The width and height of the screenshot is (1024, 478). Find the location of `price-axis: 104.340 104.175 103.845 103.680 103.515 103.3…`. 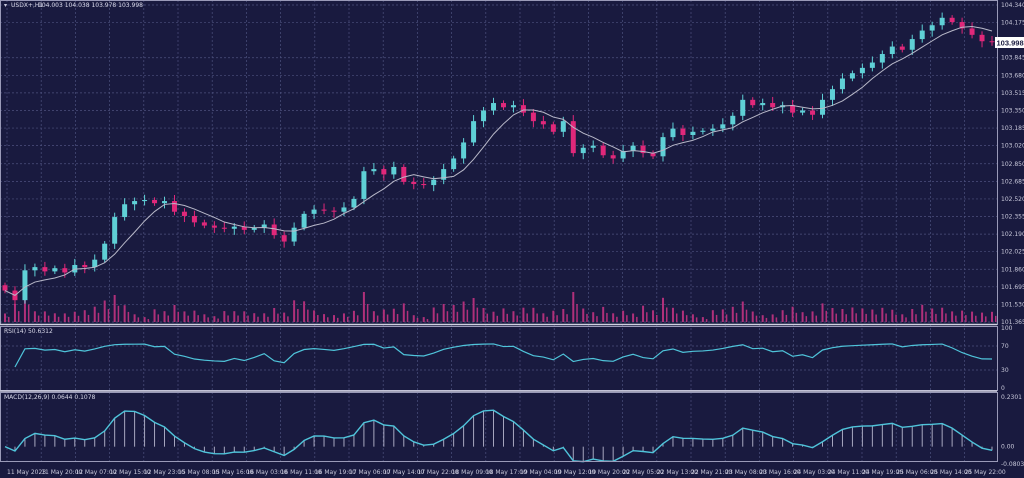

price-axis: 104.340 104.175 103.845 103.680 103.515 103.3… is located at coordinates (1012, 235).